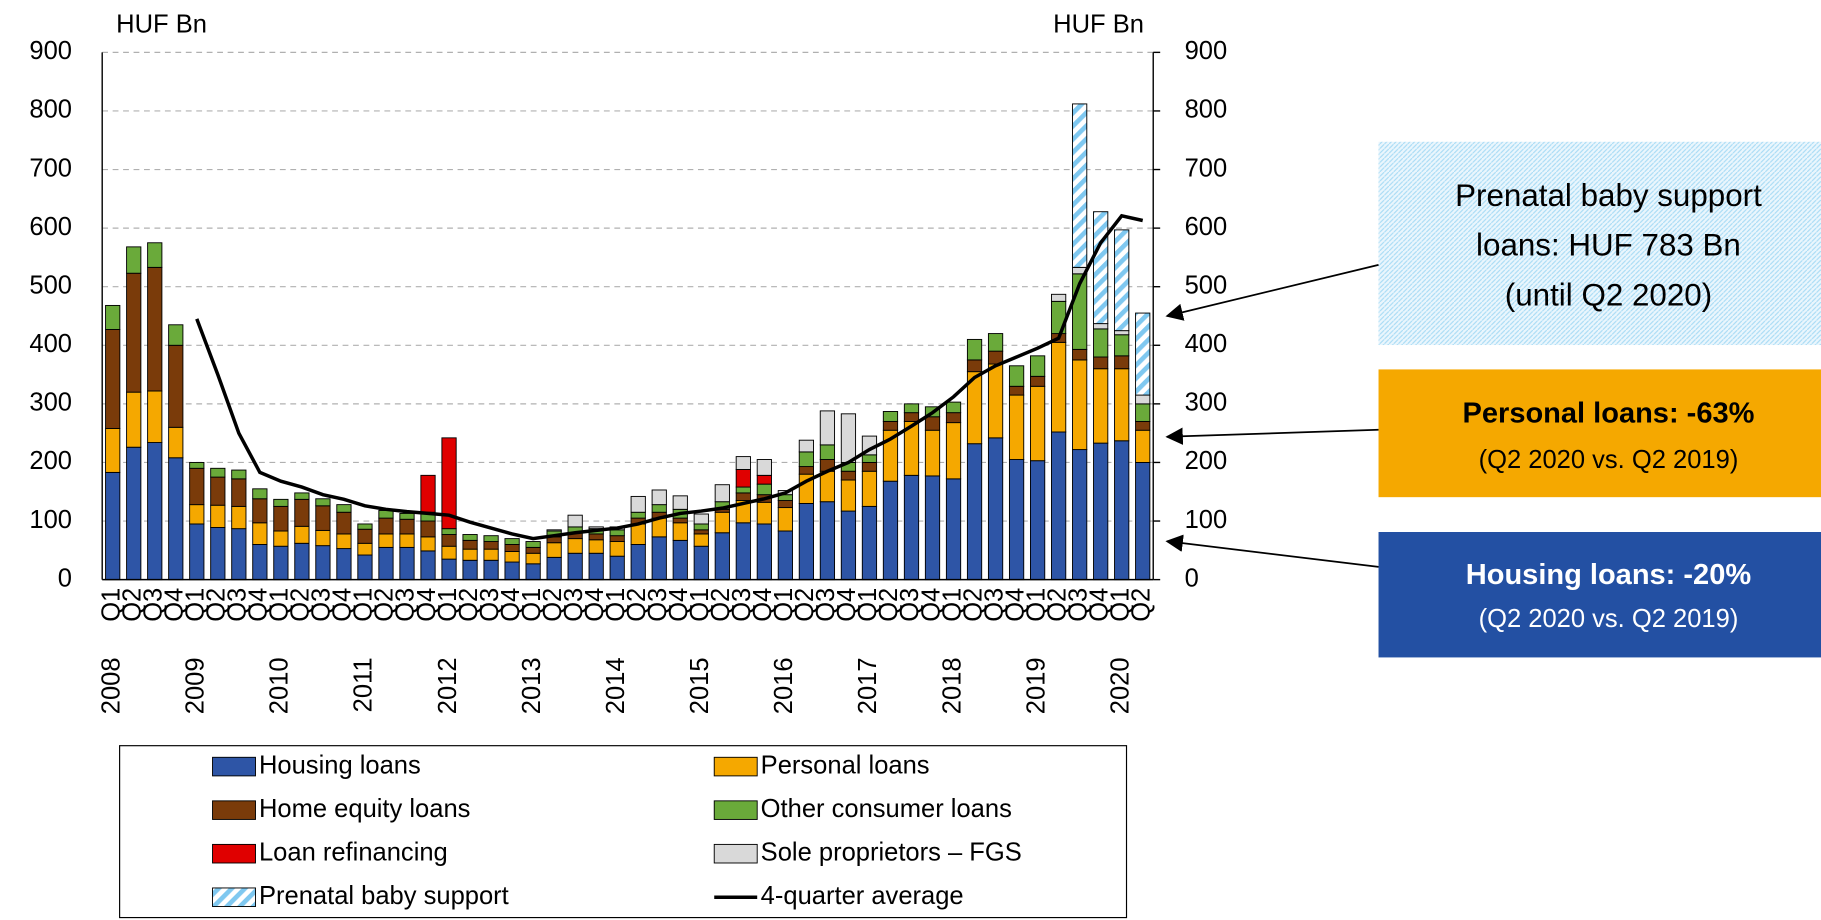 This screenshot has width=1821, height=920. Describe the element at coordinates (1608, 245) in the screenshot. I see `annotation-text: loans: HUF 783 Bn` at that location.